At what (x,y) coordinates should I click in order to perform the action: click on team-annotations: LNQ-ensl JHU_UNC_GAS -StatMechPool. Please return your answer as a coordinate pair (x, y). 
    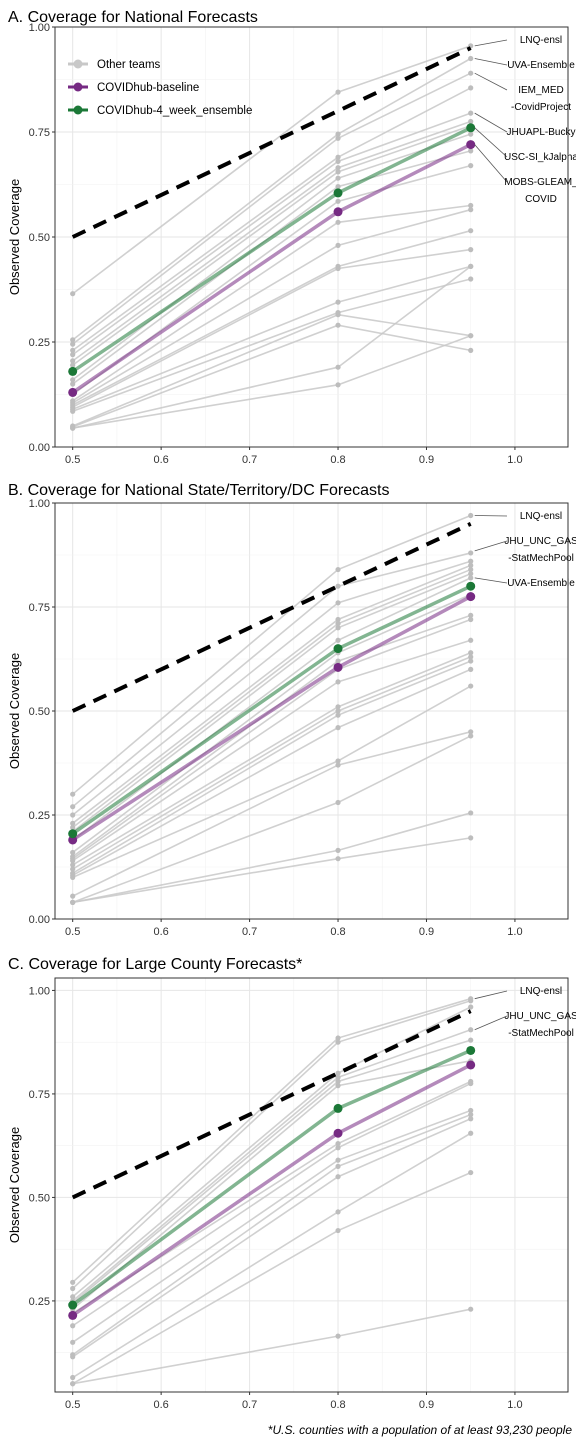
    Looking at the image, I should click on (525, 1012).